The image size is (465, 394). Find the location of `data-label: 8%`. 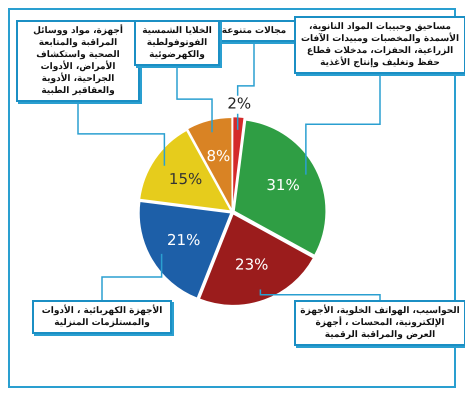

data-label: 8% is located at coordinates (218, 155).